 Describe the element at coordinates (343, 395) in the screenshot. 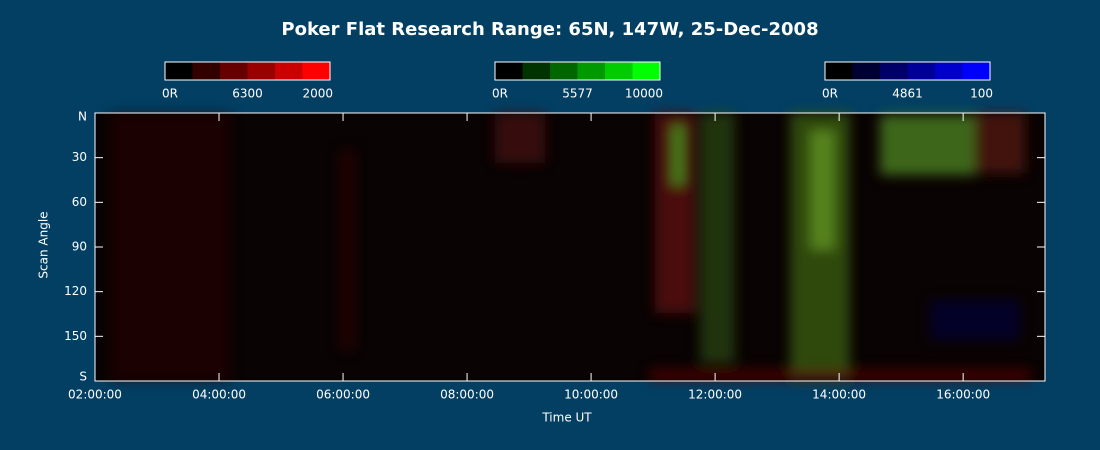

I see `x-tick-label: 06:00:00` at that location.